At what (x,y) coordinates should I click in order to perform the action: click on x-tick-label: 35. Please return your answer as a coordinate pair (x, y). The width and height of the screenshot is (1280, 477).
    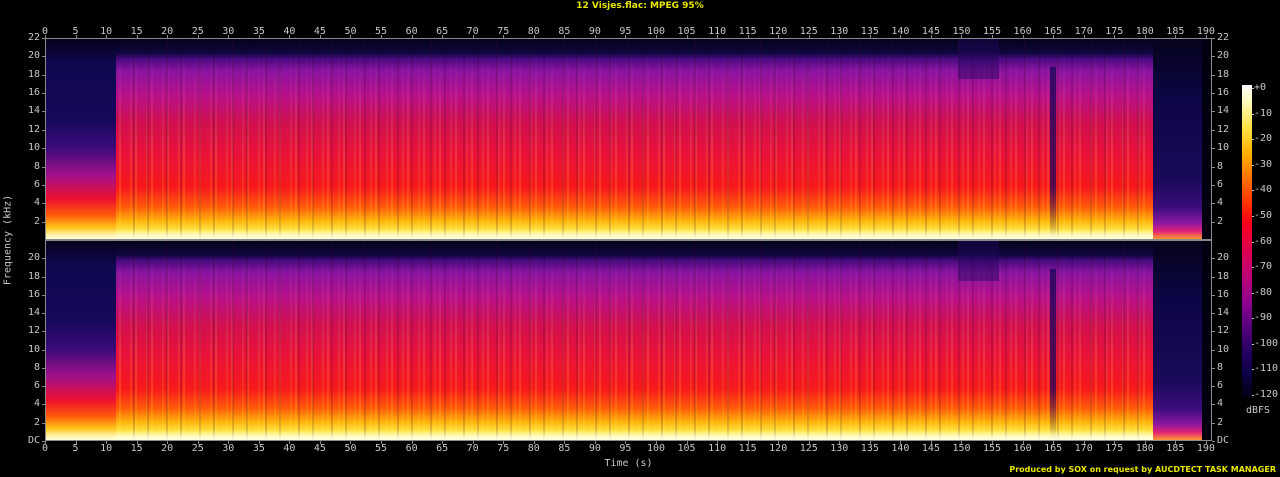
    Looking at the image, I should click on (258, 448).